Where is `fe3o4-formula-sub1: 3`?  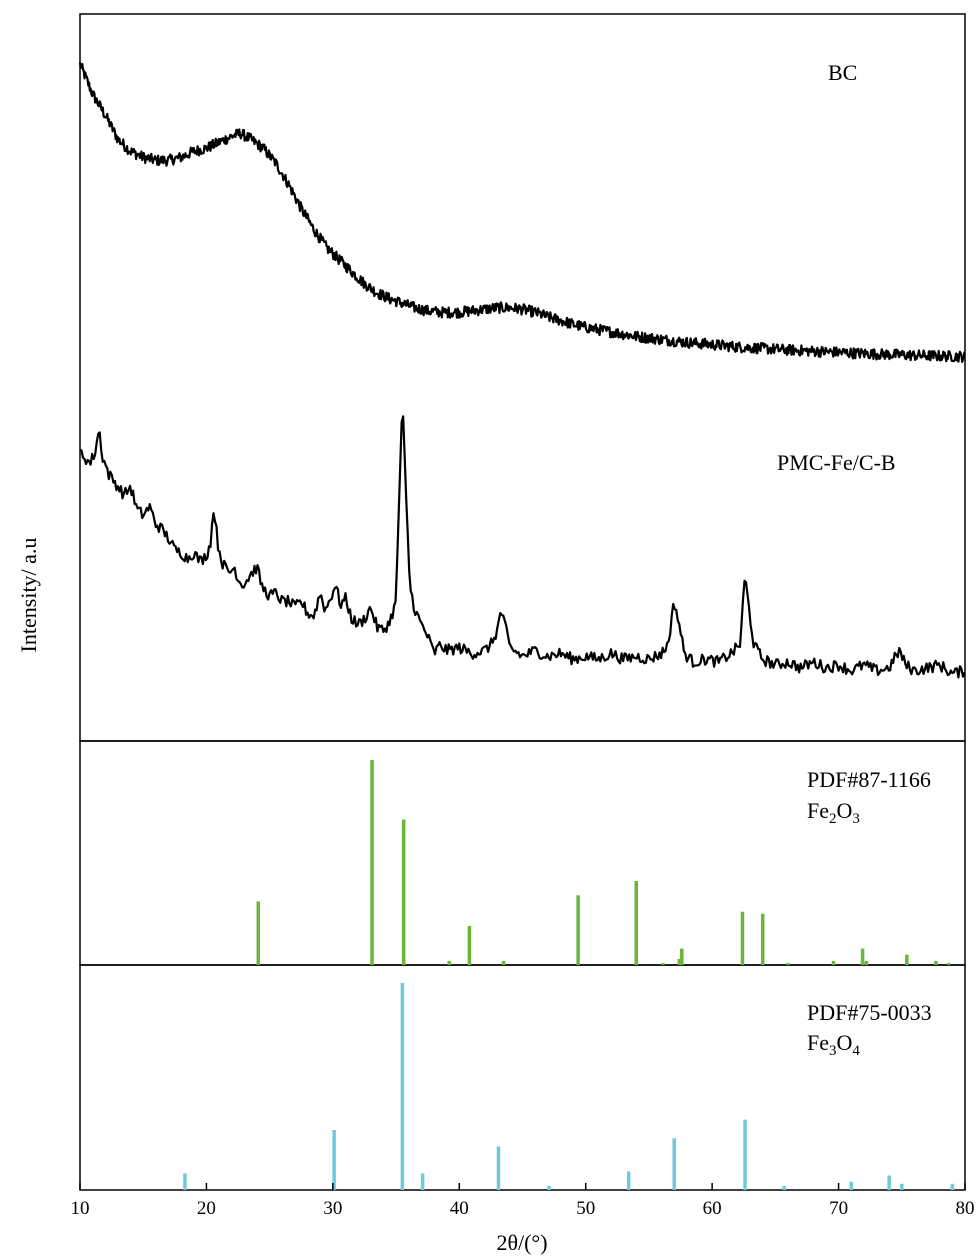 fe3o4-formula-sub1: 3 is located at coordinates (833, 1051).